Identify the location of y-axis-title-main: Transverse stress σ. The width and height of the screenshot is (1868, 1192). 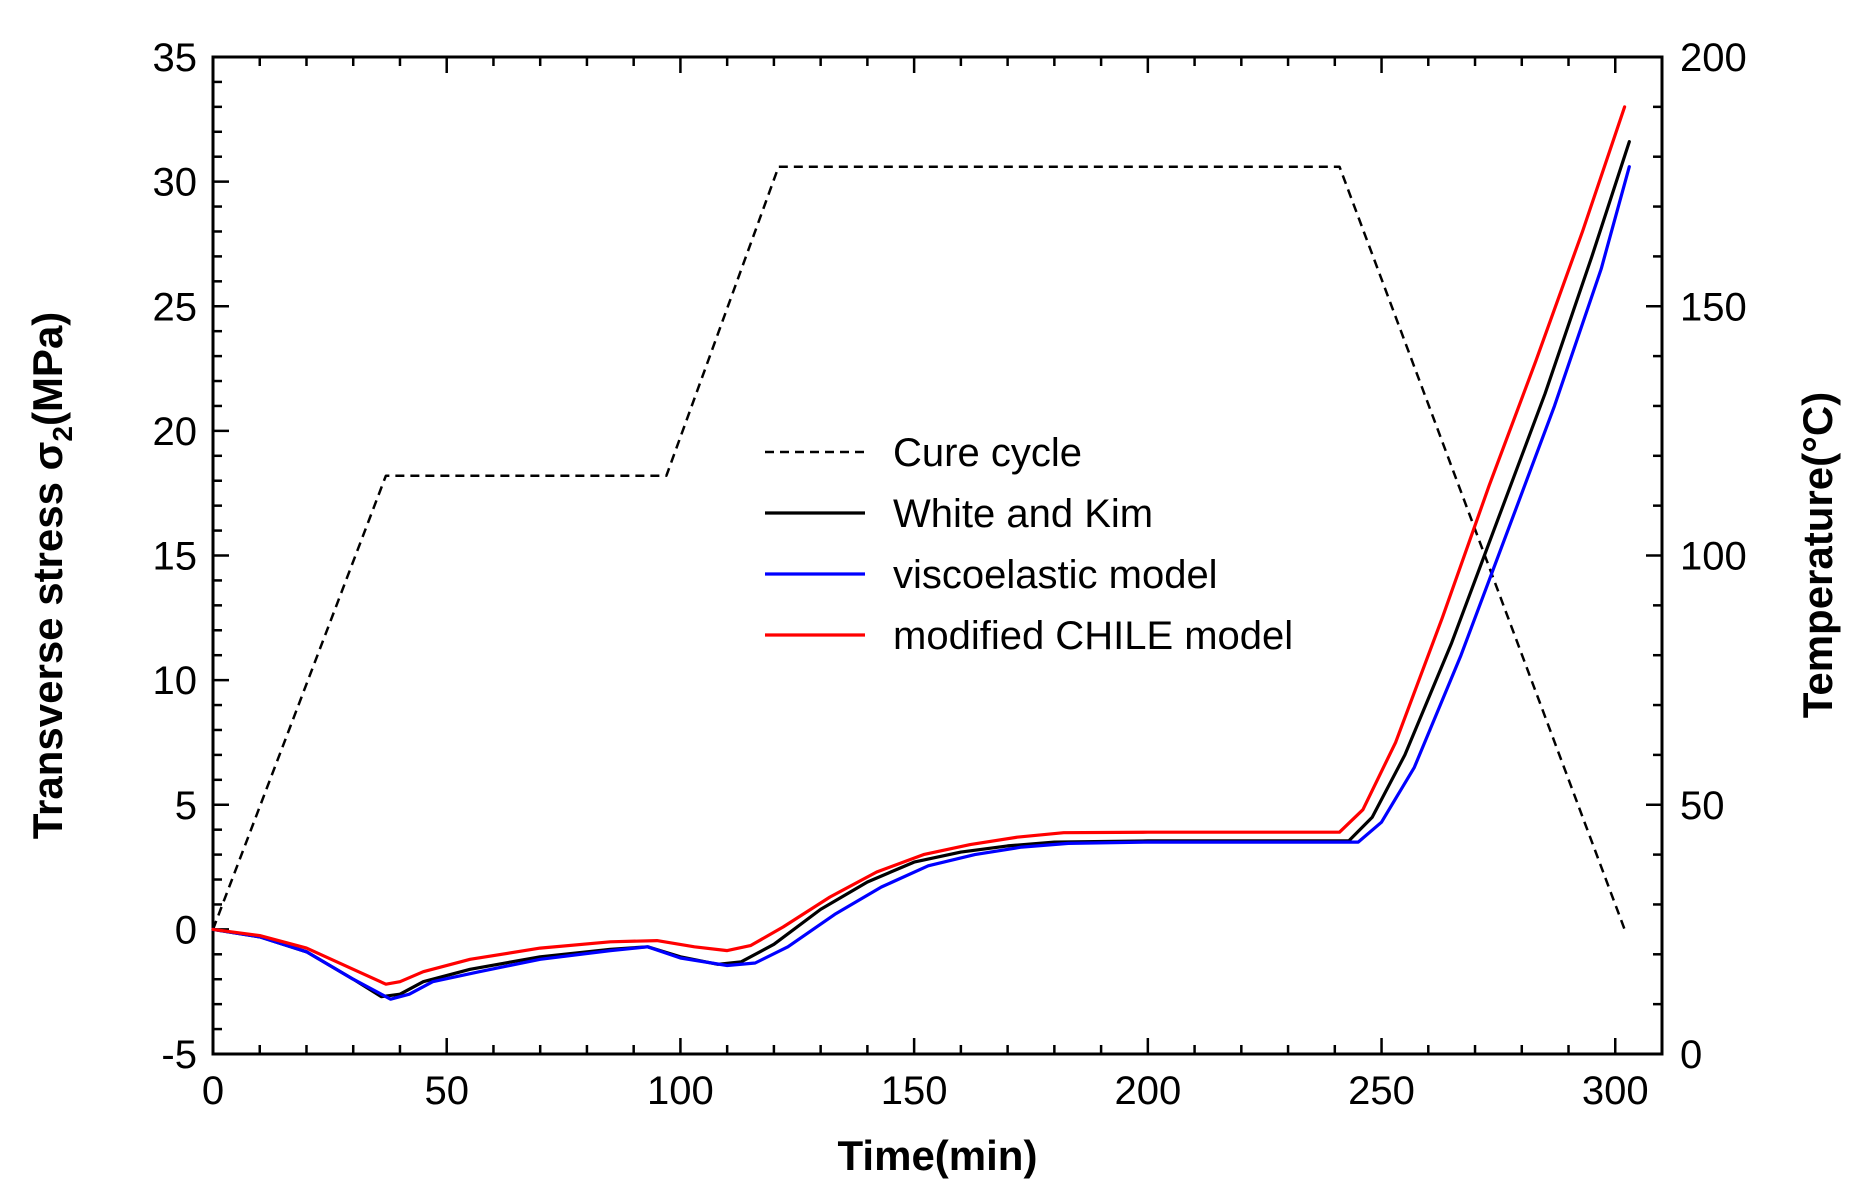
(47, 641).